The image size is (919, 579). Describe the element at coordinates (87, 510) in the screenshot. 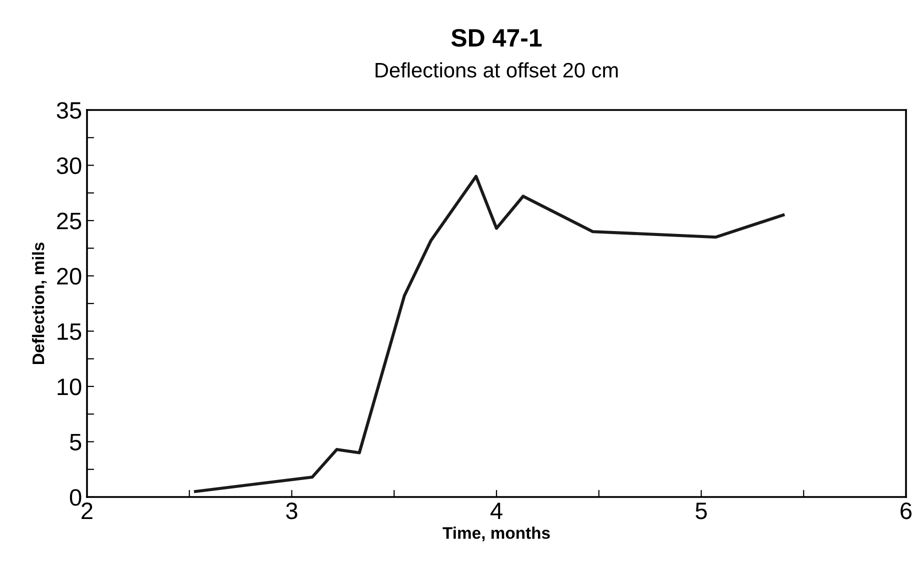

I see `x-tick-label: 2` at that location.